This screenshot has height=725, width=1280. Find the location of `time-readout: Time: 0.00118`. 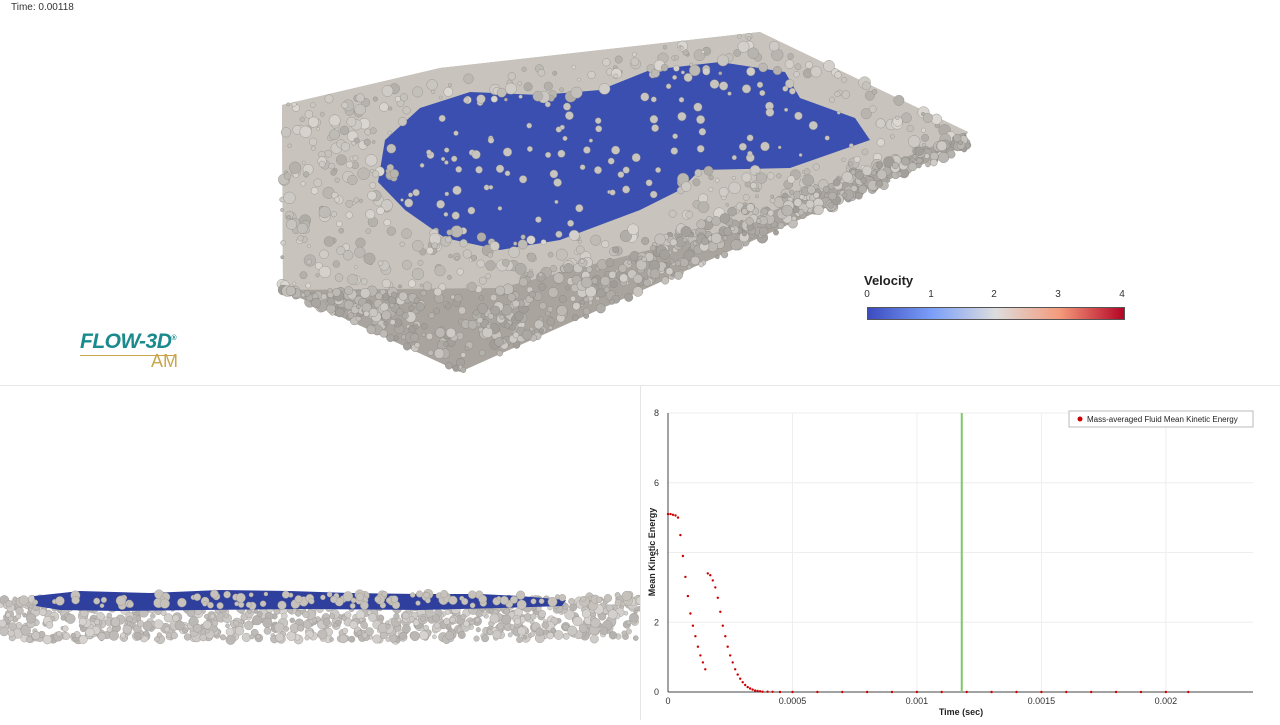

time-readout: Time: 0.00118 is located at coordinates (42, 7).